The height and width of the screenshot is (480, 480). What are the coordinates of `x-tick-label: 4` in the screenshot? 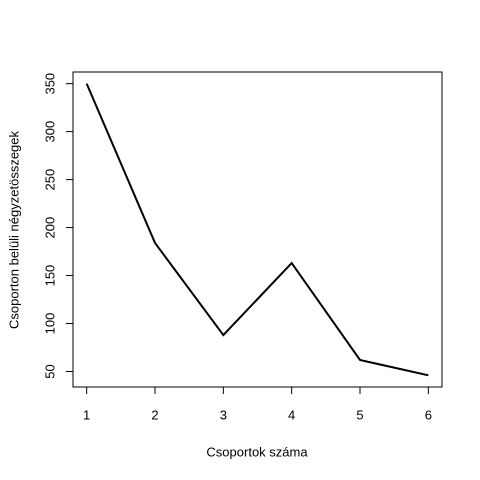 It's located at (291, 414).